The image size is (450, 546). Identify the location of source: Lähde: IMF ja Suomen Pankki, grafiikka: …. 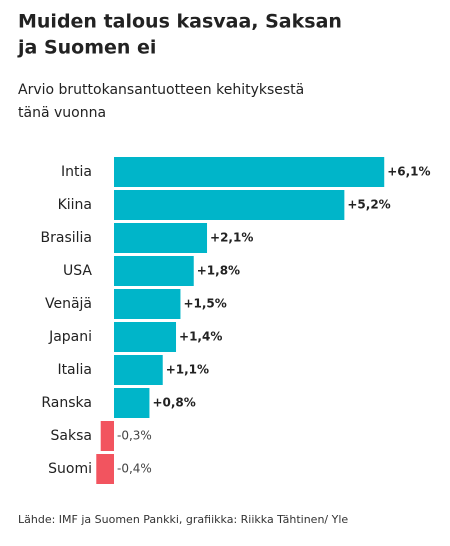
(183, 519).